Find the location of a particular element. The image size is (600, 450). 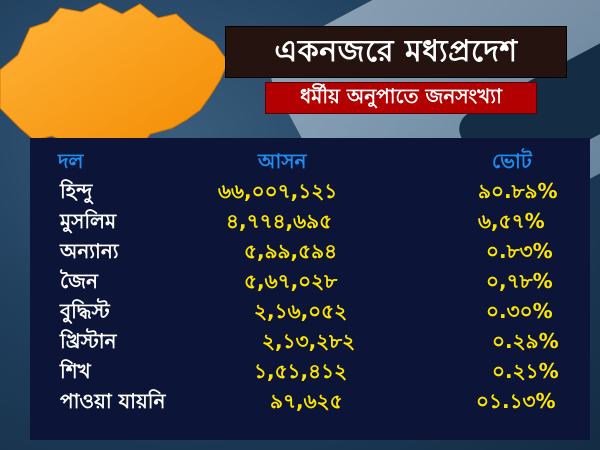

row-seats: ২,১৩,২৮২ is located at coordinates (309, 341).